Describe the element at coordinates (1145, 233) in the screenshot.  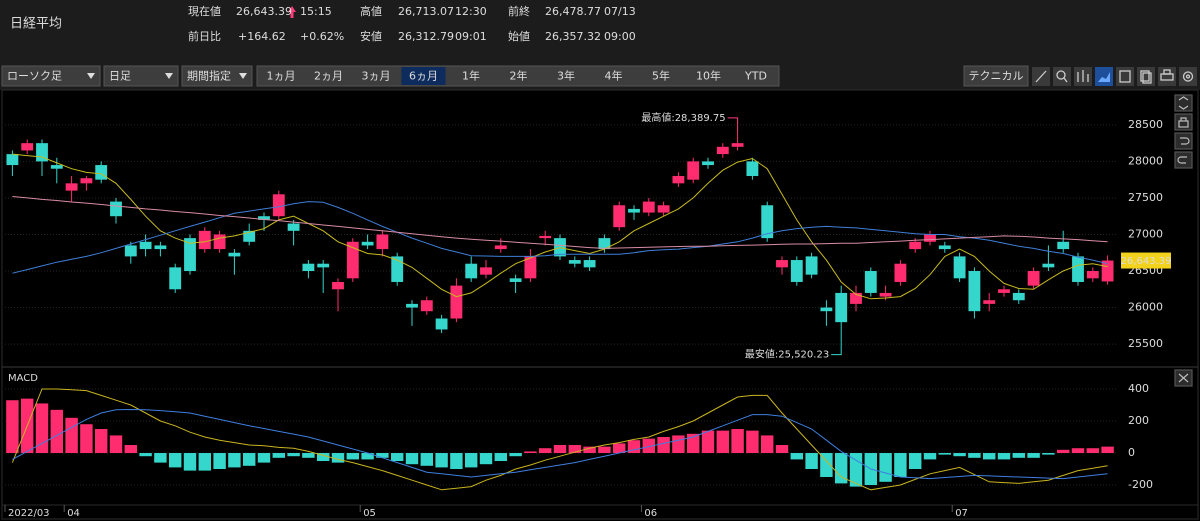
I see `y-tick-label: 27000` at that location.